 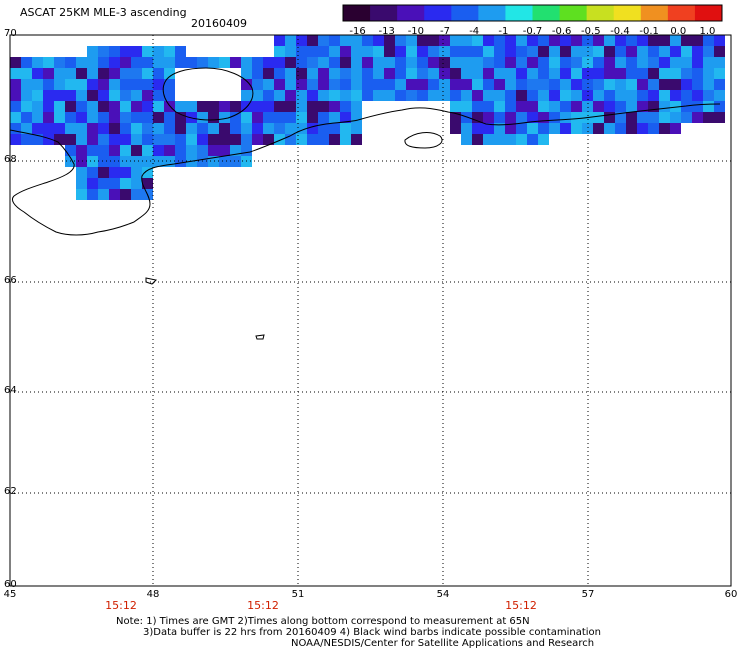 I want to click on coastline-east, so click(x=539, y=114).